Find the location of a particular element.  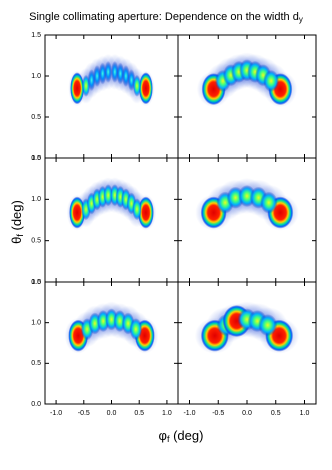

panel-label: dy = 0.4 mm is located at coordinates (112, 358).